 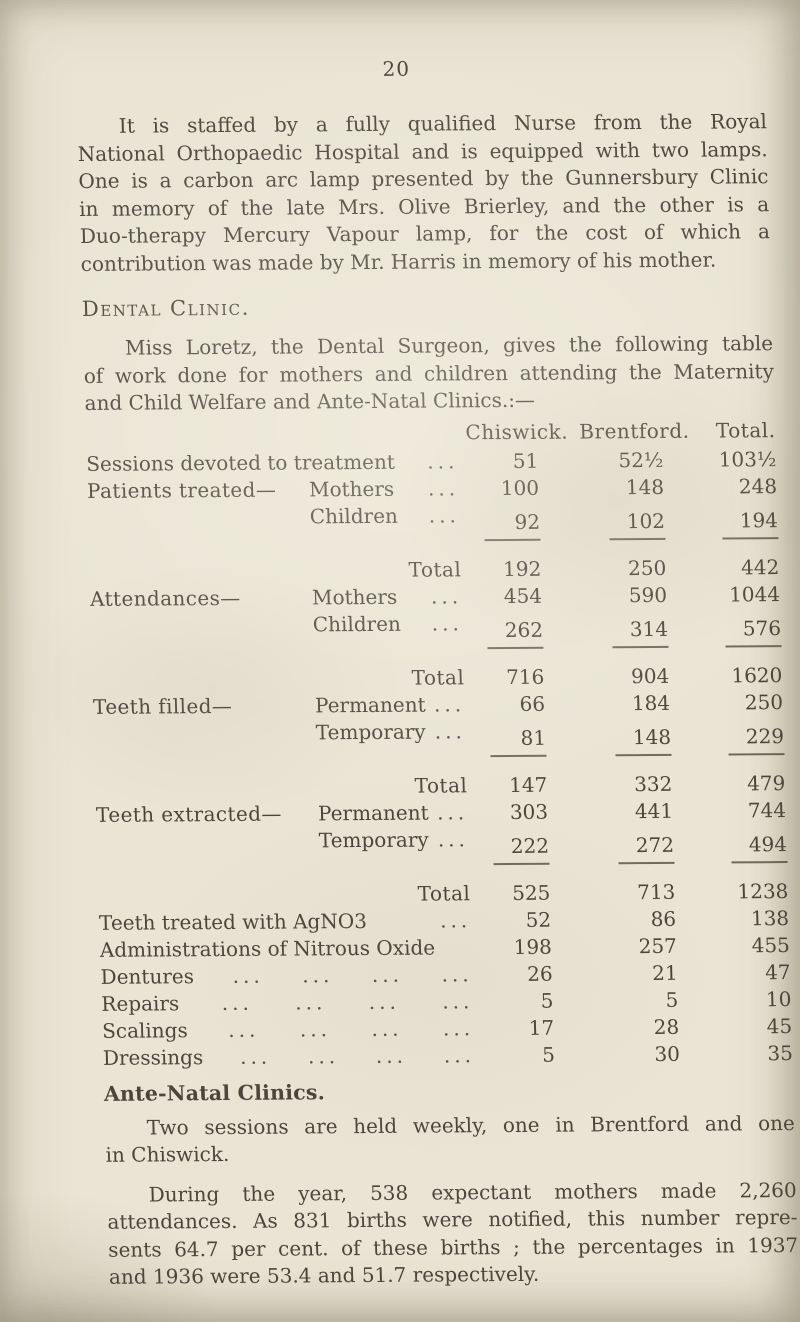 What do you see at coordinates (779, 1025) in the screenshot?
I see `cell-total: 45` at bounding box center [779, 1025].